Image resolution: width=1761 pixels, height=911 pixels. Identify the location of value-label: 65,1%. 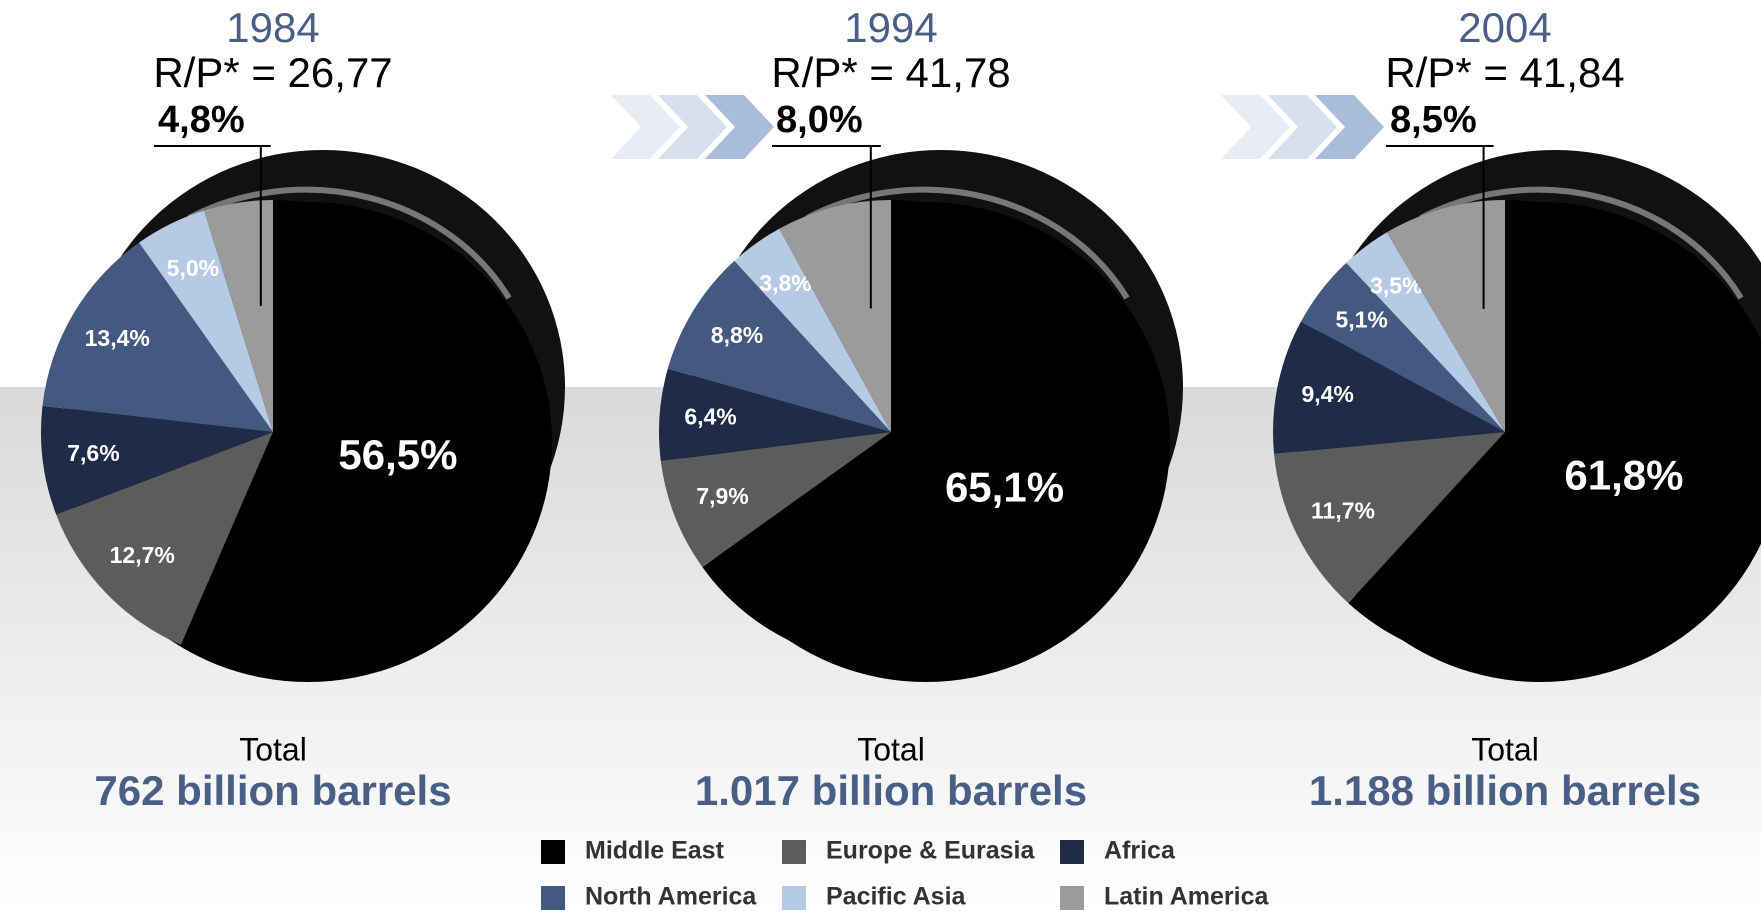
(1004, 486).